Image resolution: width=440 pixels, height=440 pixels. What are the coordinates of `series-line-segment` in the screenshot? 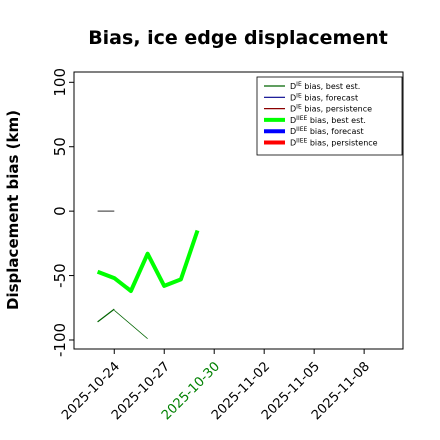 It's located at (131, 324).